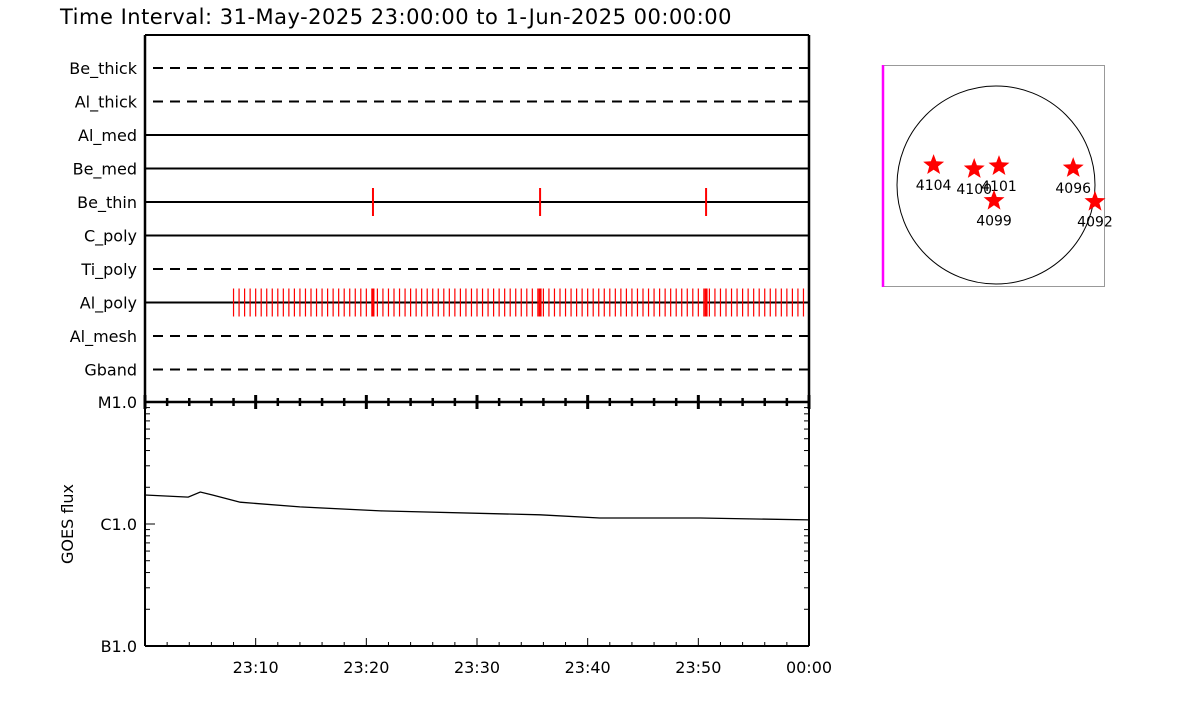 This screenshot has width=1200, height=704. I want to click on active-region-label: 4099, so click(994, 222).